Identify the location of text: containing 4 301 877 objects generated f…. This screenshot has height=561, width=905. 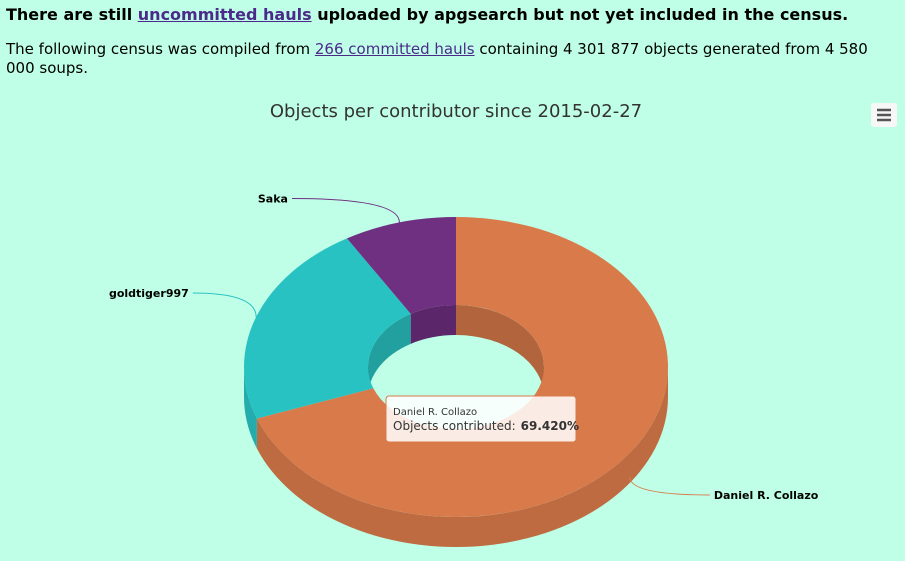
(437, 58).